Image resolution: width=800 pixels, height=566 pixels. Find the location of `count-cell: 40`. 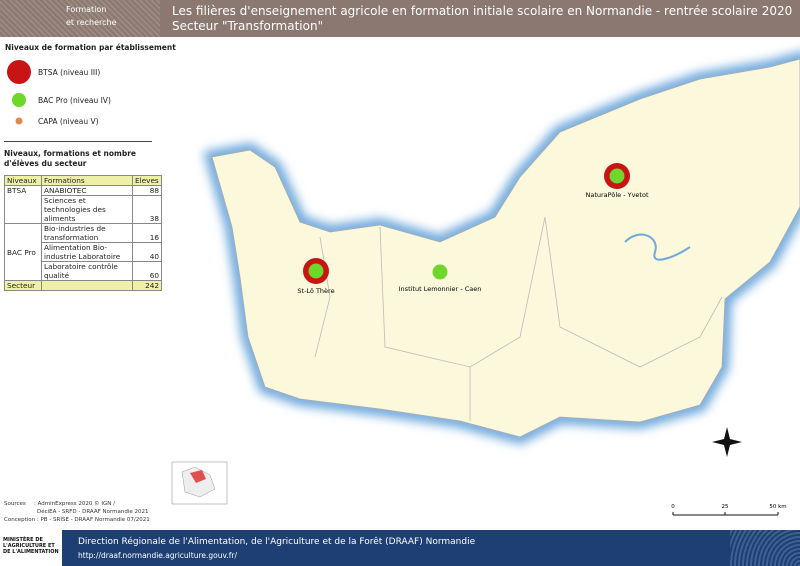

count-cell: 40 is located at coordinates (147, 252).